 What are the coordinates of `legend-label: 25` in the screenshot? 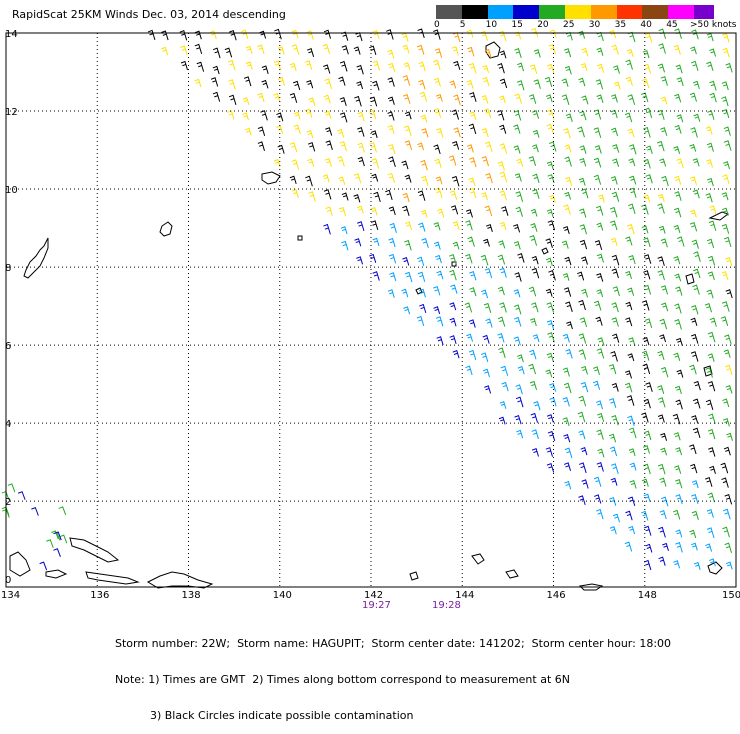 It's located at (569, 25).